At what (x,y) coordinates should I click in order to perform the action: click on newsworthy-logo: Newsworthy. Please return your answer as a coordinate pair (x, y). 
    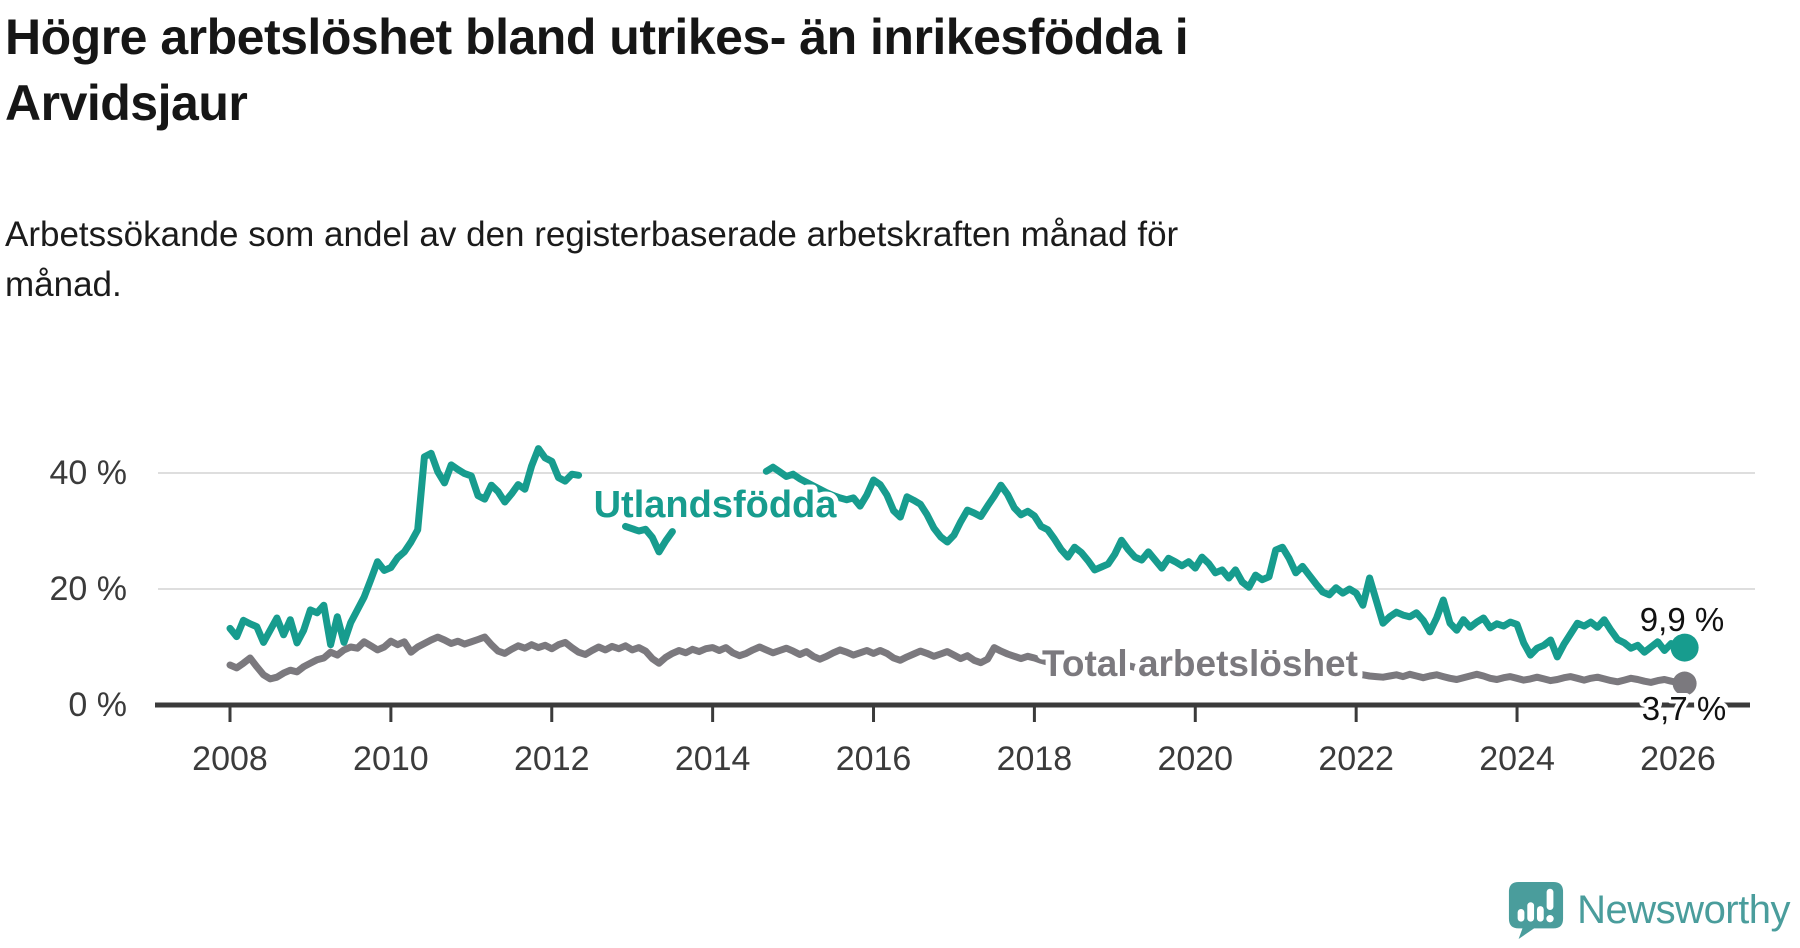
    Looking at the image, I should click on (1648, 910).